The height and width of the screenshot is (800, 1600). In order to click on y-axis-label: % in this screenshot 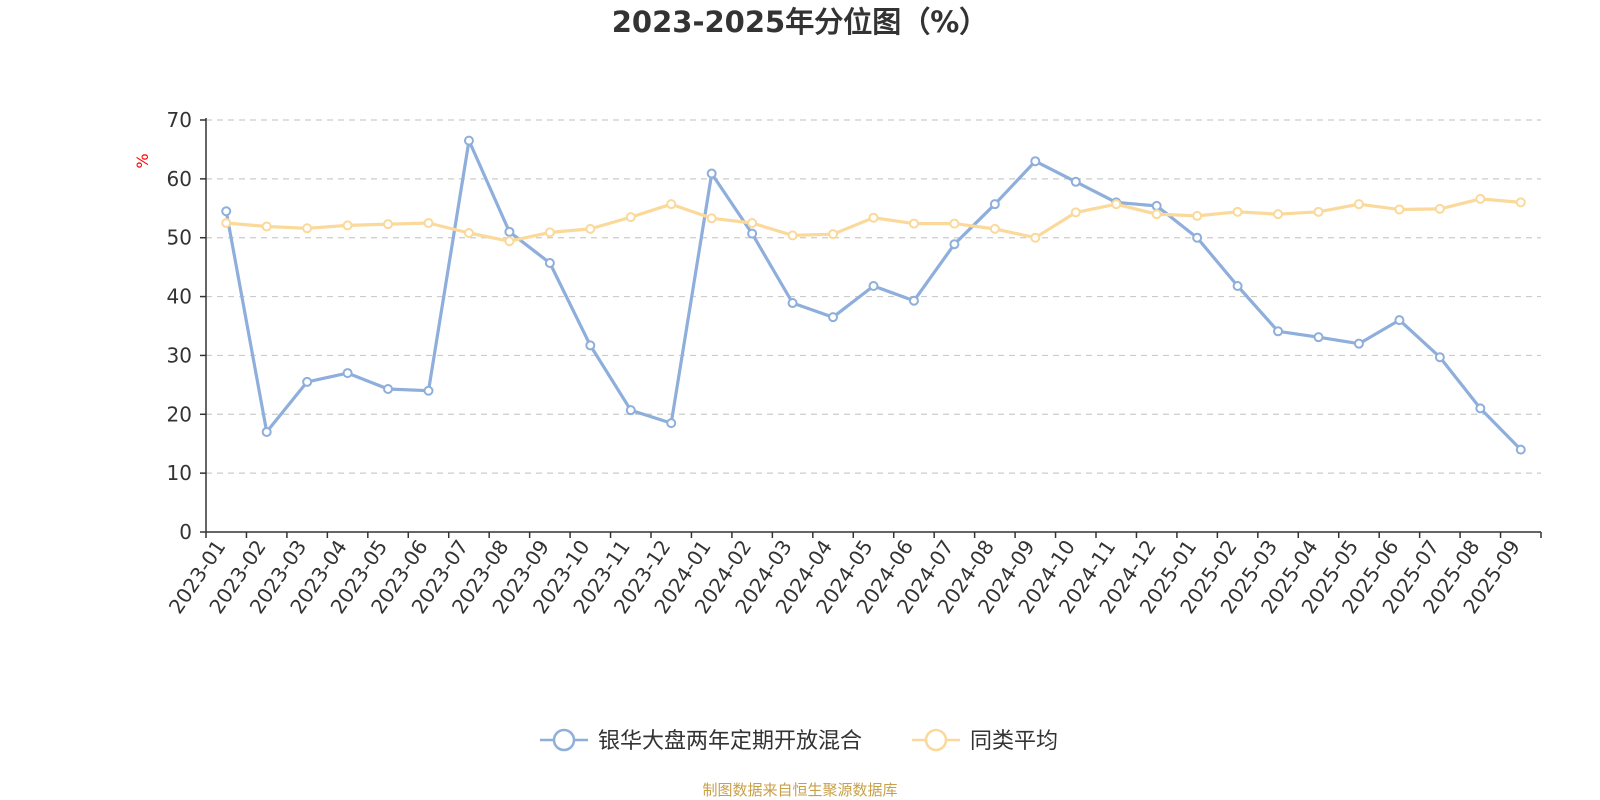, I will do `click(142, 160)`.